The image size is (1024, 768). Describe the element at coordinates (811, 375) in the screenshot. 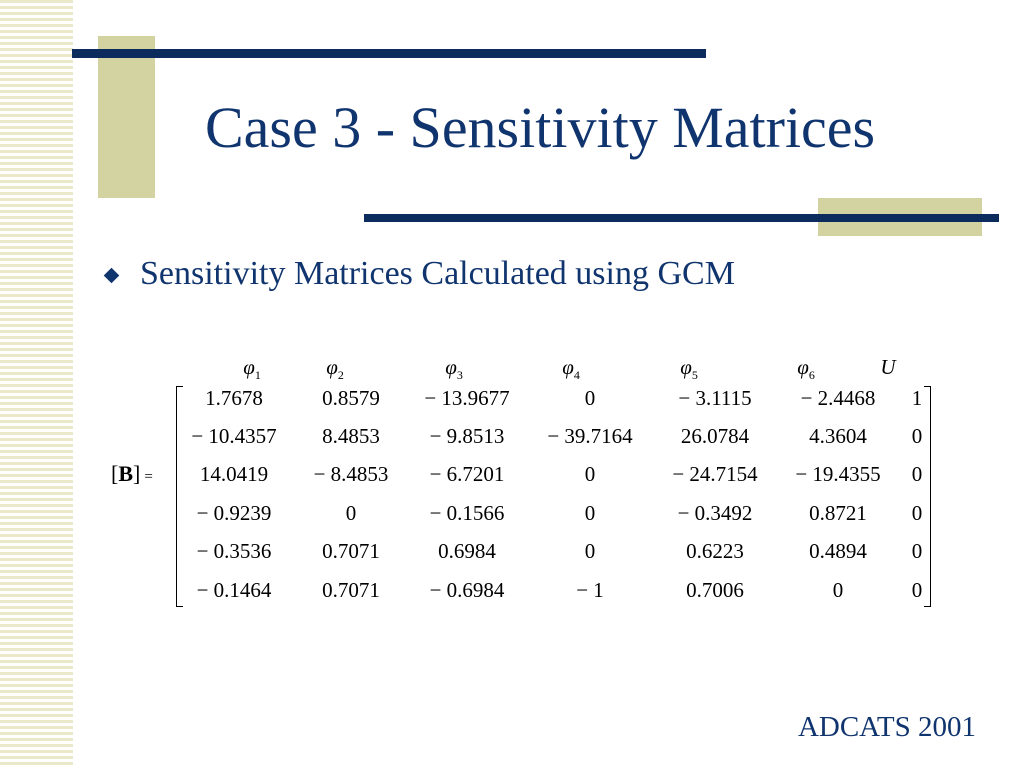

I see `column-header-subscript: 6` at that location.